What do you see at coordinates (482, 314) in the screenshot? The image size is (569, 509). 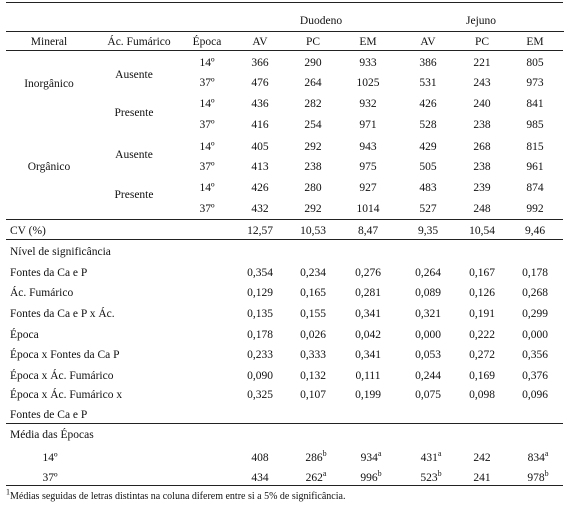 I see `significance-value: 0,191` at bounding box center [482, 314].